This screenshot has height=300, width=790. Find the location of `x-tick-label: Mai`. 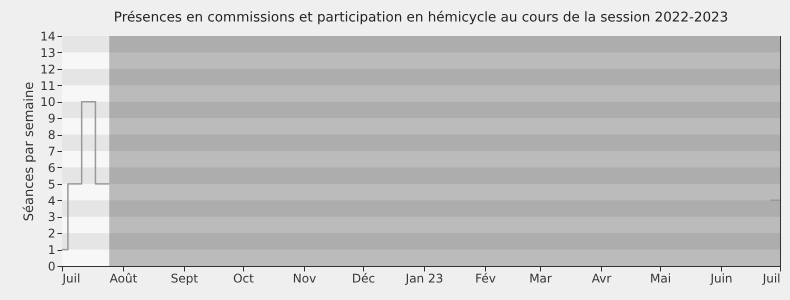

x-tick-label: Mai is located at coordinates (661, 279).